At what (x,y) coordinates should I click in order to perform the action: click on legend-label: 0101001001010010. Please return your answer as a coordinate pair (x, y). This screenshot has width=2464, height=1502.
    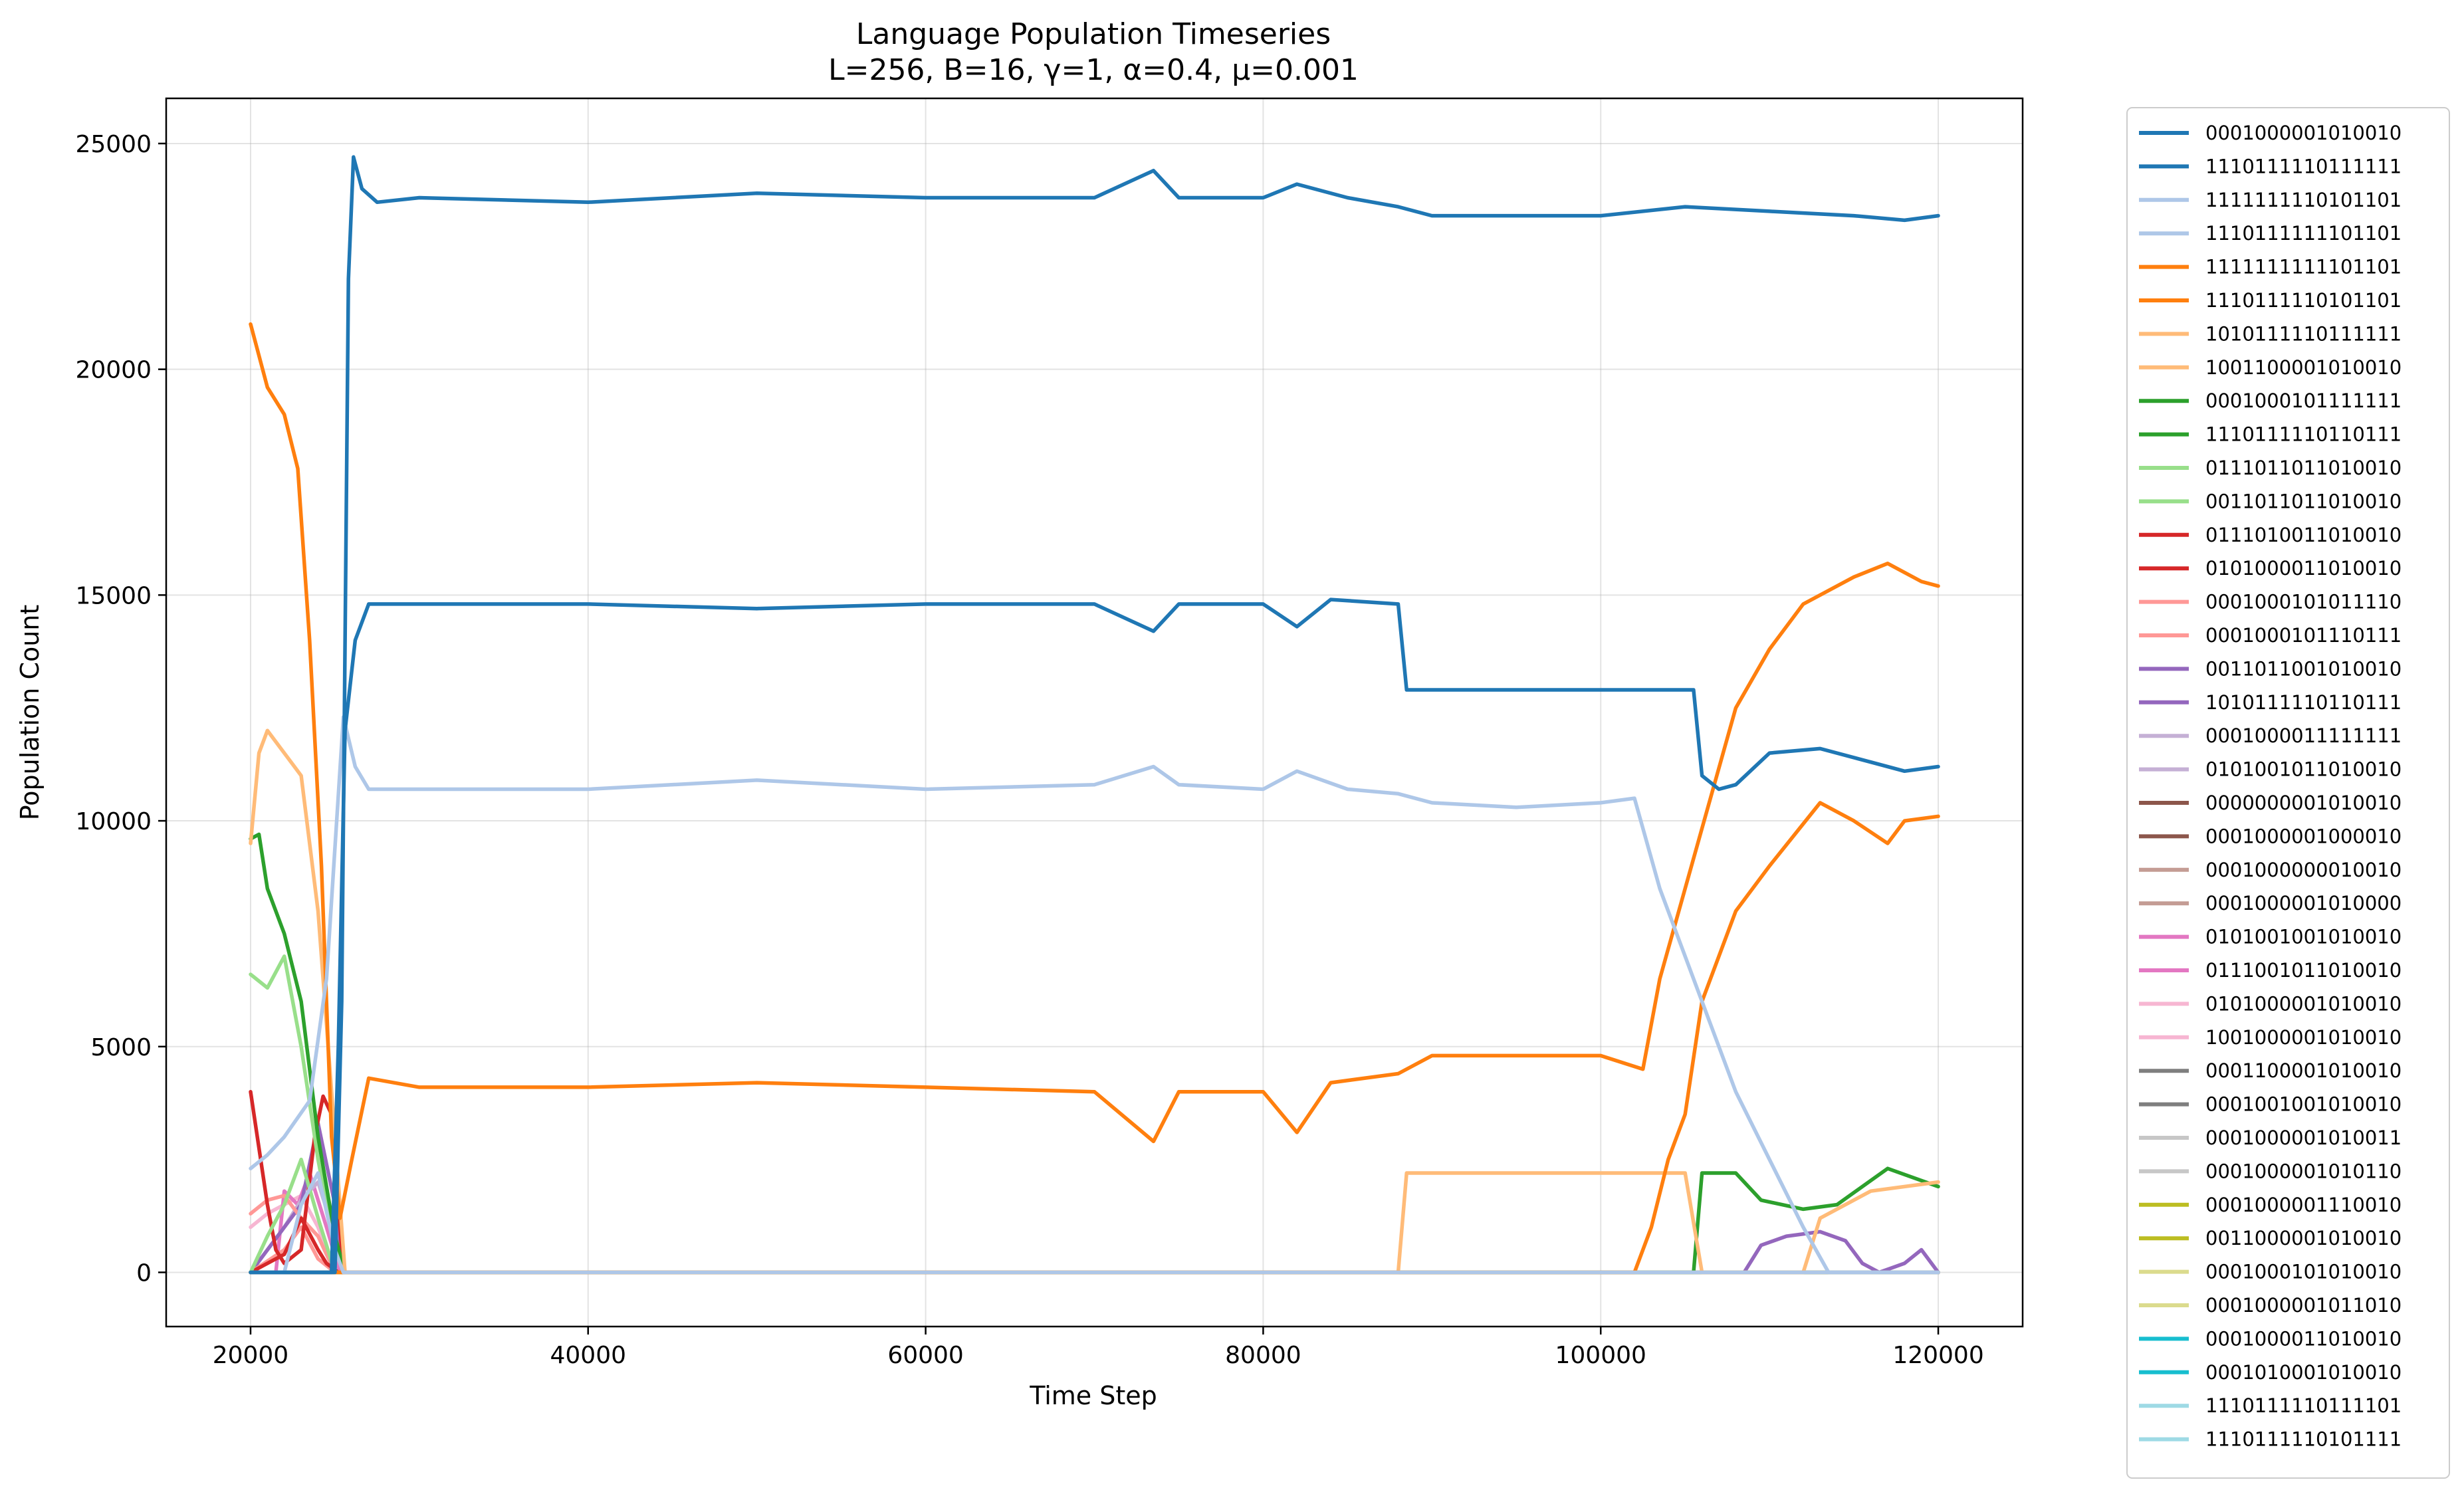
    Looking at the image, I should click on (2303, 937).